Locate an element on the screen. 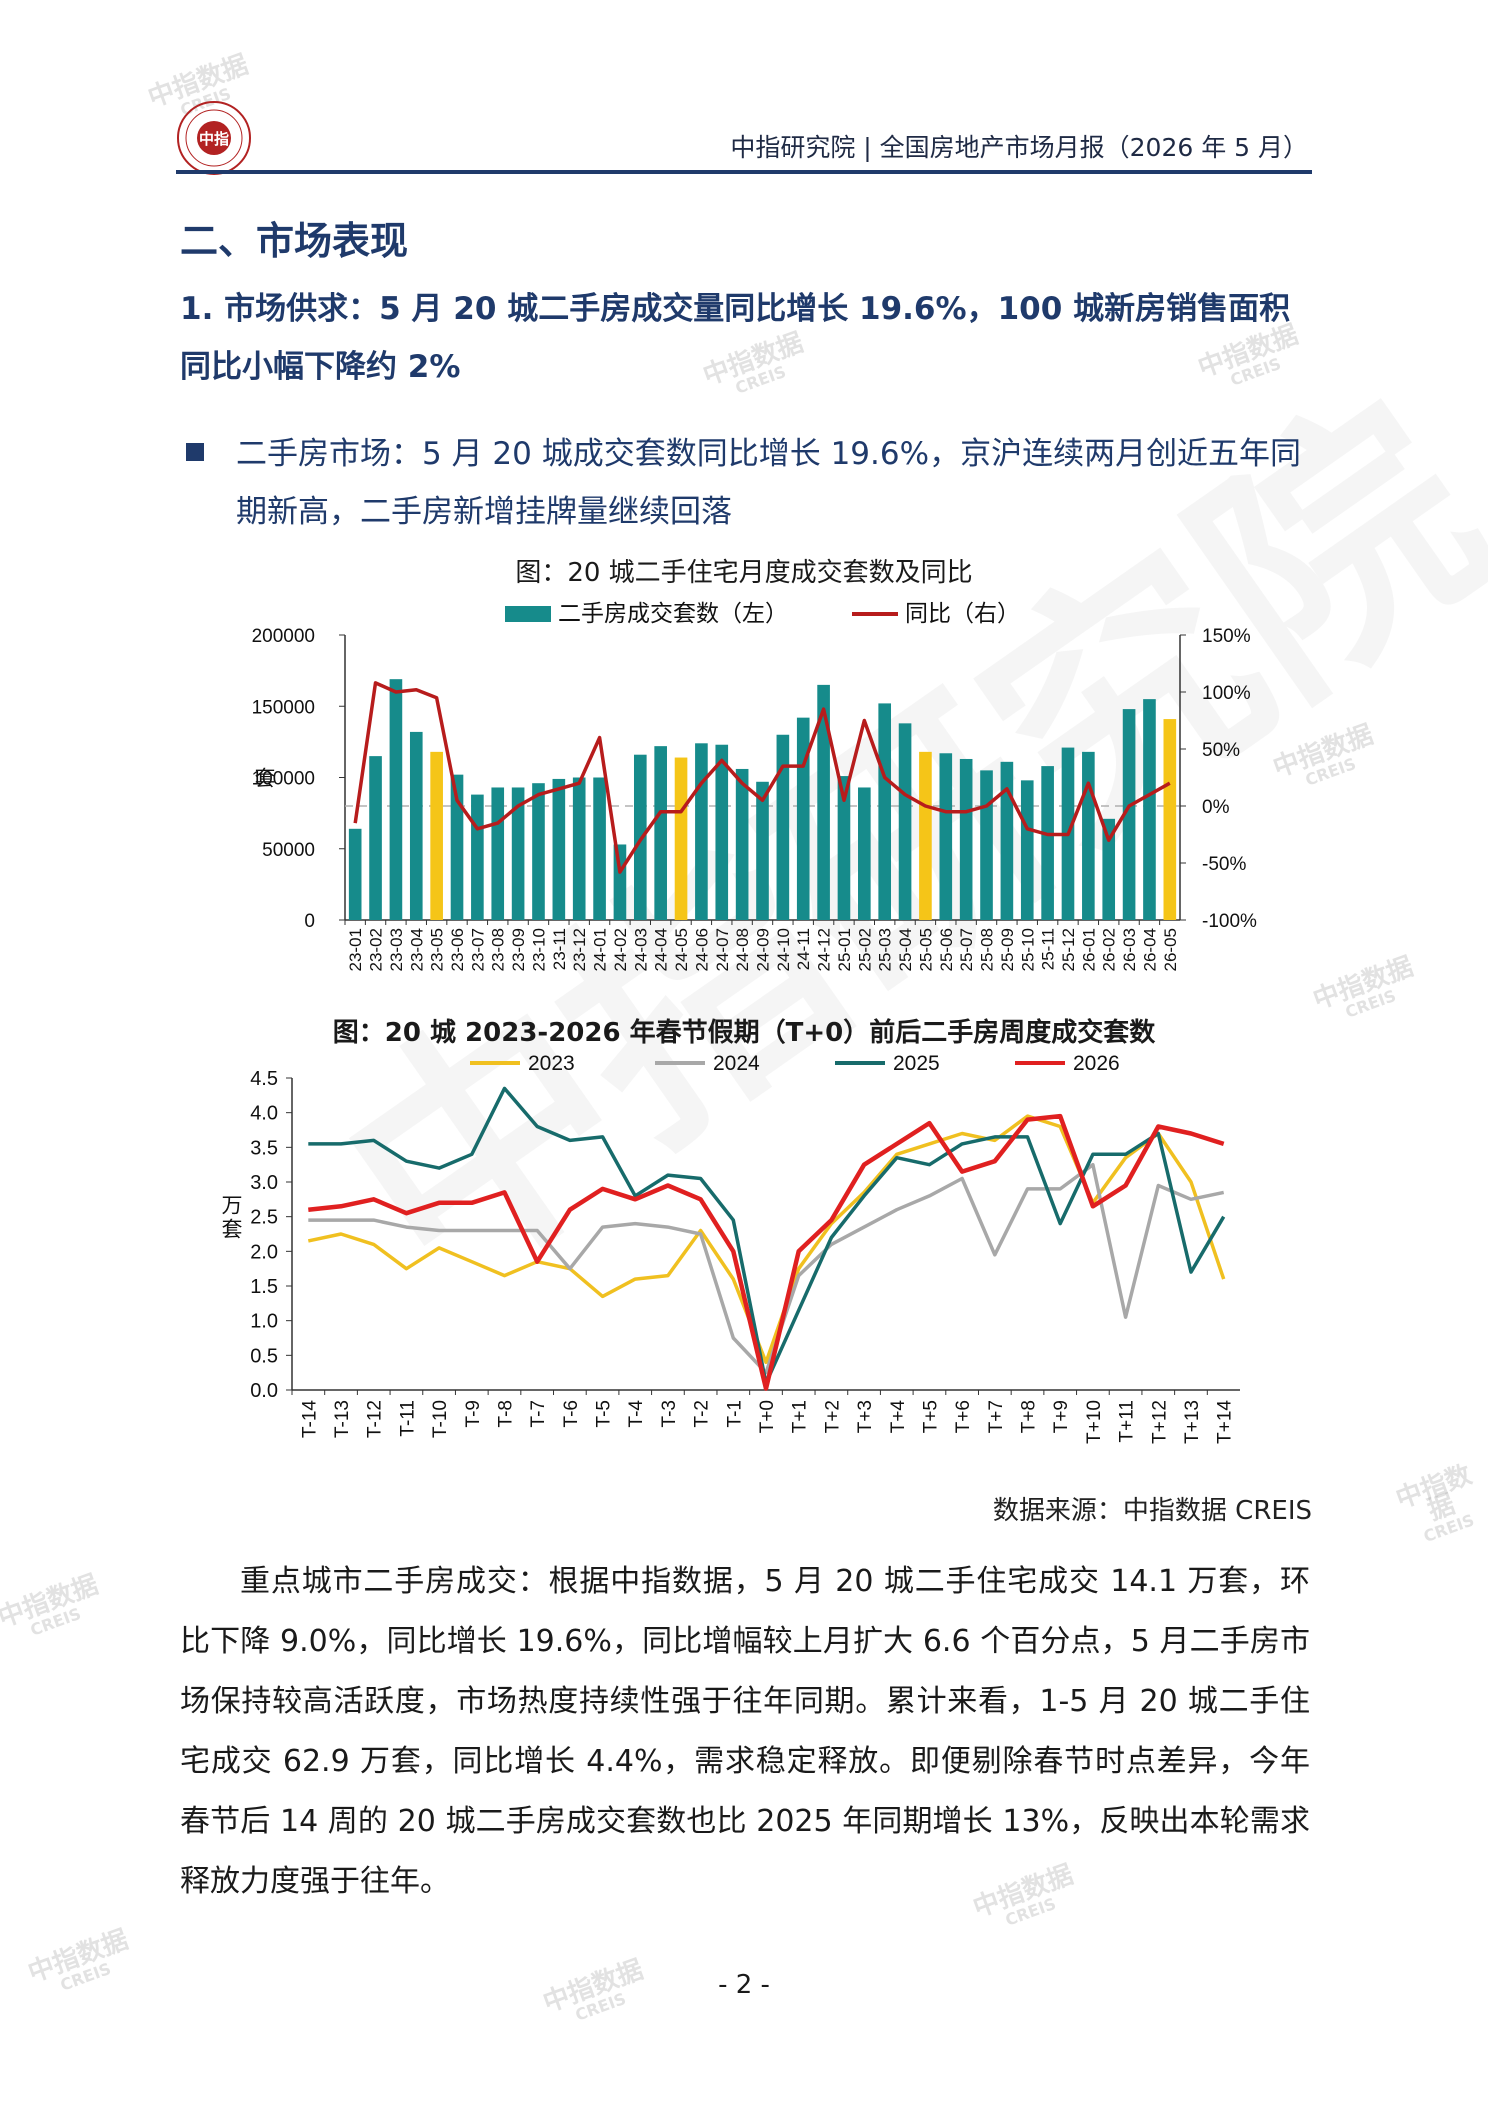 The image size is (1488, 2104). x-tick-label: T+12 is located at coordinates (1159, 1422).